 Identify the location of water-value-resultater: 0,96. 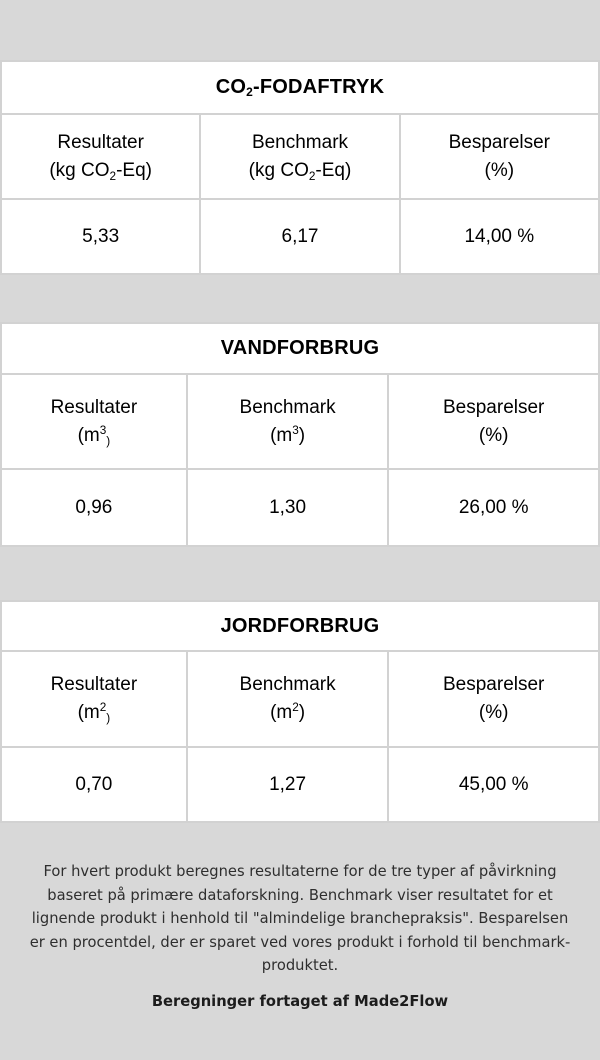
(94, 507).